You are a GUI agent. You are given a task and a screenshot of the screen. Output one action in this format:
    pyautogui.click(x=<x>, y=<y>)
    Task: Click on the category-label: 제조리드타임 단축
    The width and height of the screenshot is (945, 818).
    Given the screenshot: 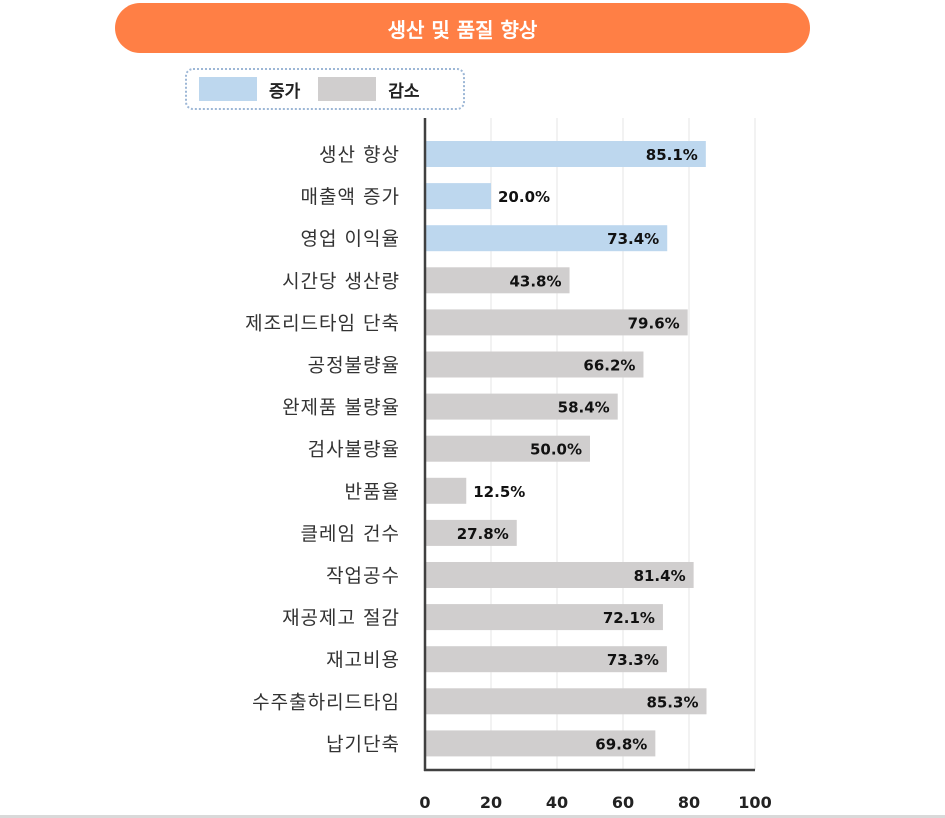 What is the action you would take?
    pyautogui.click(x=322, y=323)
    